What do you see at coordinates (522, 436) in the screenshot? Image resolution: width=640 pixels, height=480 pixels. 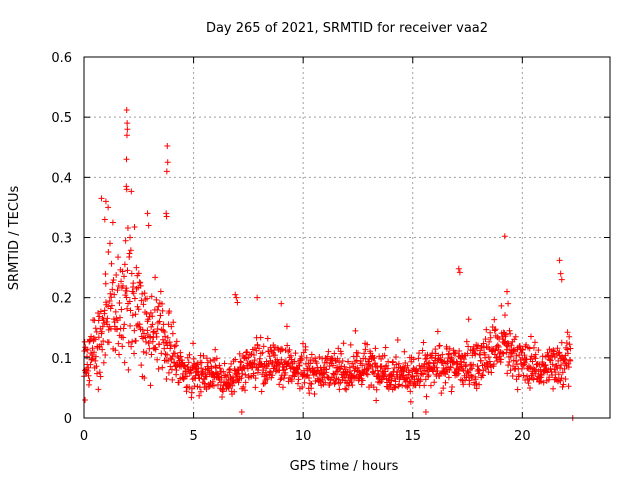 I see `x-tick-label: 20` at bounding box center [522, 436].